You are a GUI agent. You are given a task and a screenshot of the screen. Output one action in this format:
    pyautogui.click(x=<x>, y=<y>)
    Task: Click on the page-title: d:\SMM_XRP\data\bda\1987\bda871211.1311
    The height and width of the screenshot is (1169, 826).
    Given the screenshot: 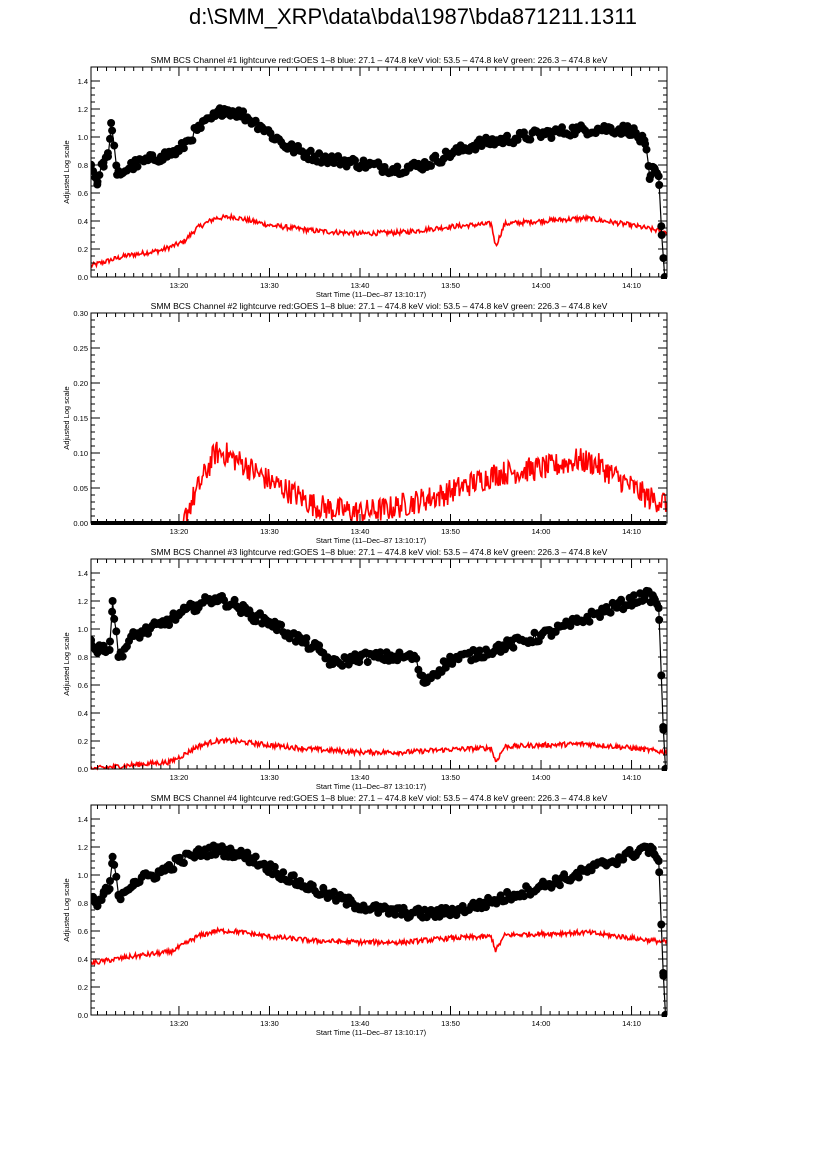 What is the action you would take?
    pyautogui.click(x=413, y=16)
    